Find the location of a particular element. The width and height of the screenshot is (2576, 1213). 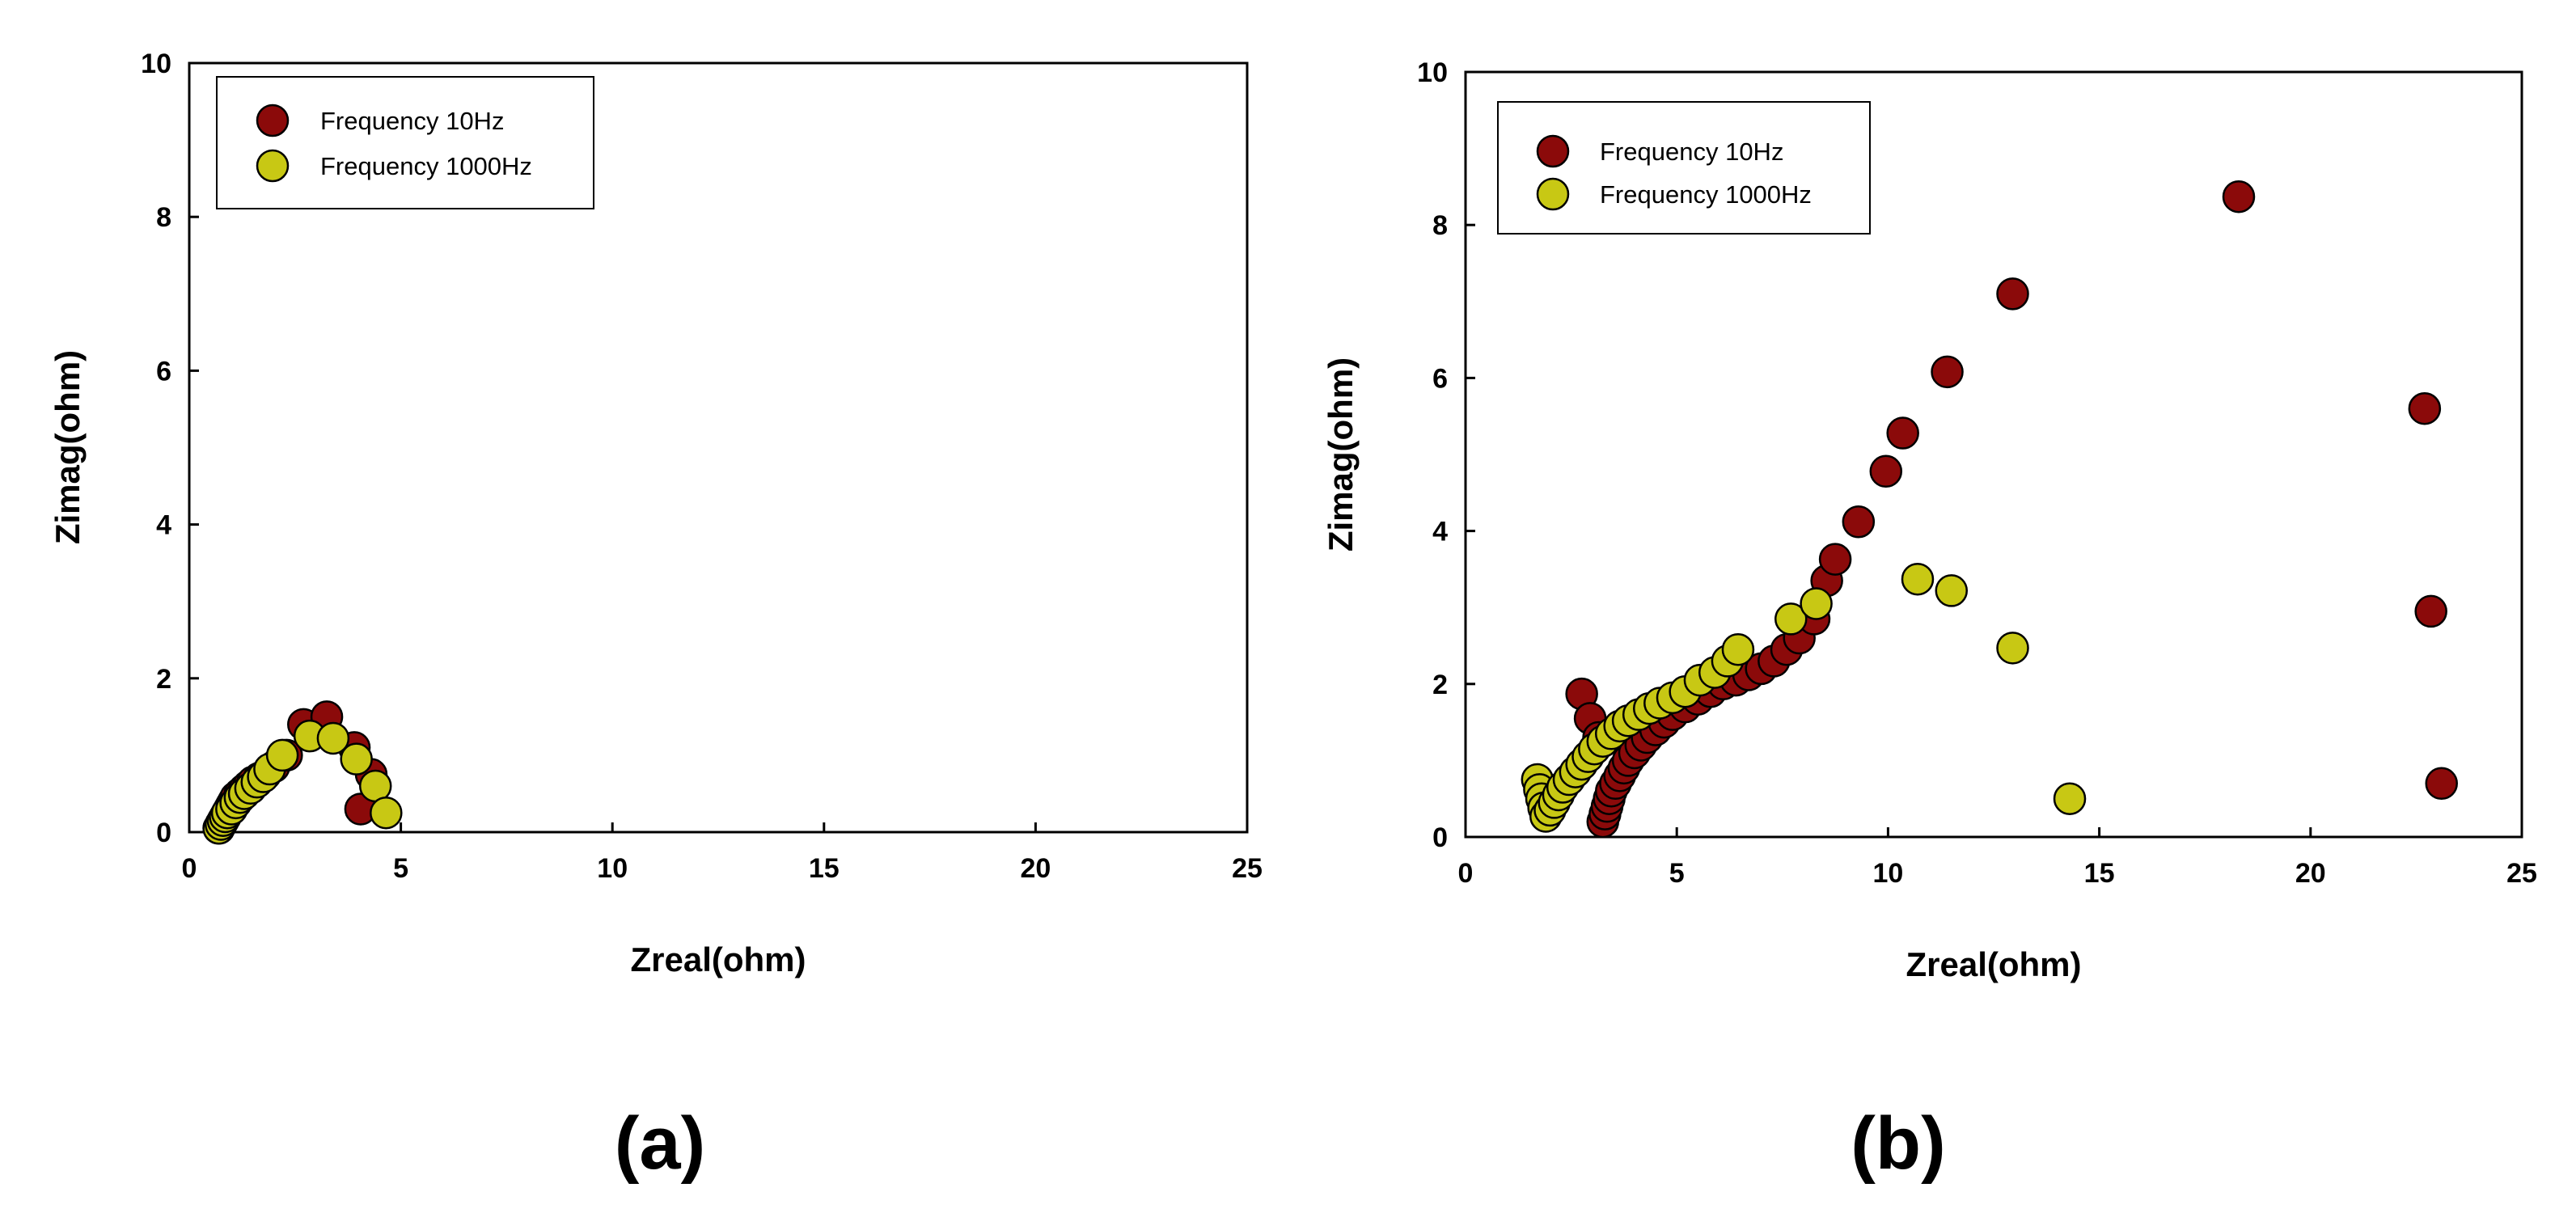

panel-a-y-axis-title: Zimag(ohm) is located at coordinates (68, 447).